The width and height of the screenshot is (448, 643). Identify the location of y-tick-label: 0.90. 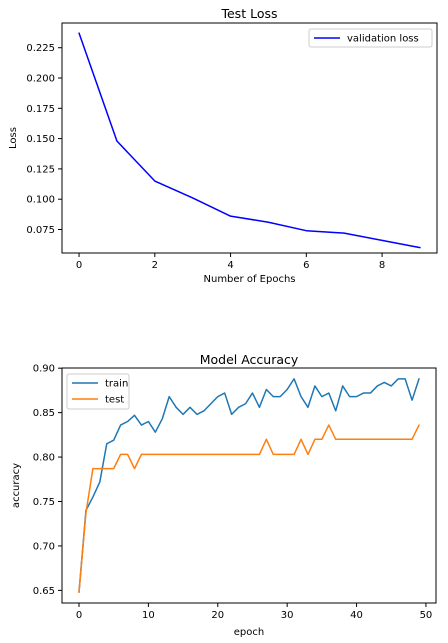
(44, 369).